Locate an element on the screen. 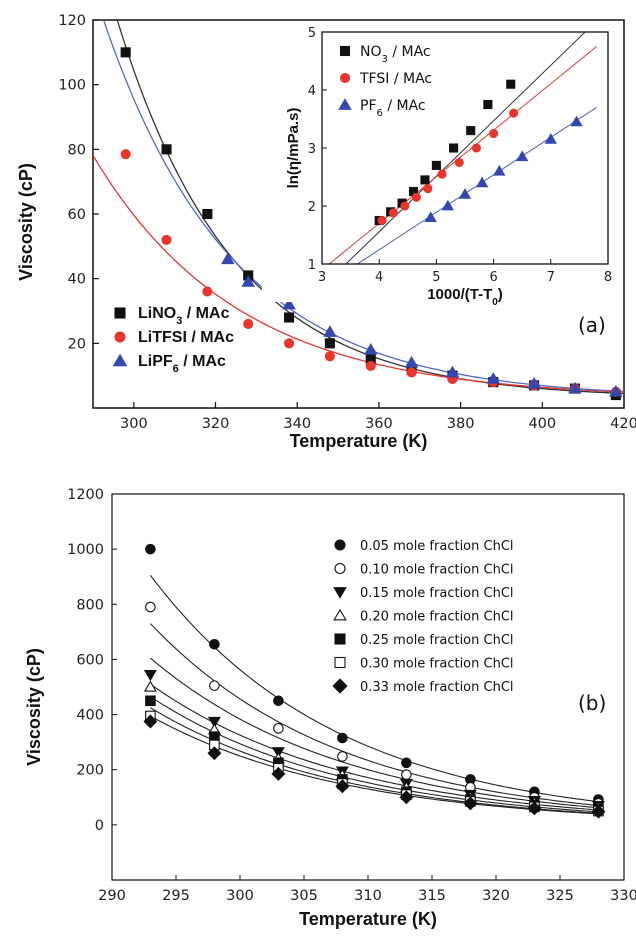 The width and height of the screenshot is (636, 940). inset-x-axis-title-text: 1000/(T-T is located at coordinates (459, 294).